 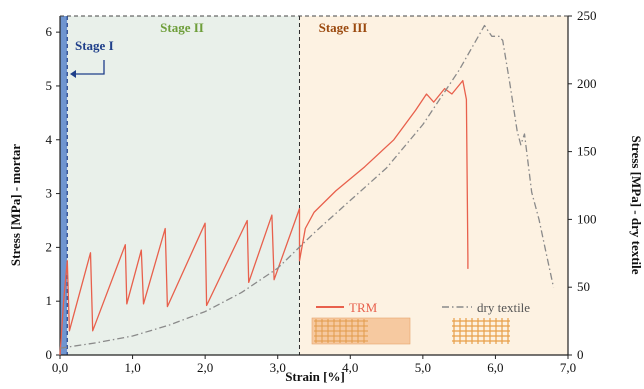 What do you see at coordinates (218, 49) in the screenshot?
I see `labels-layer: Stage I Stage II Stage III` at bounding box center [218, 49].